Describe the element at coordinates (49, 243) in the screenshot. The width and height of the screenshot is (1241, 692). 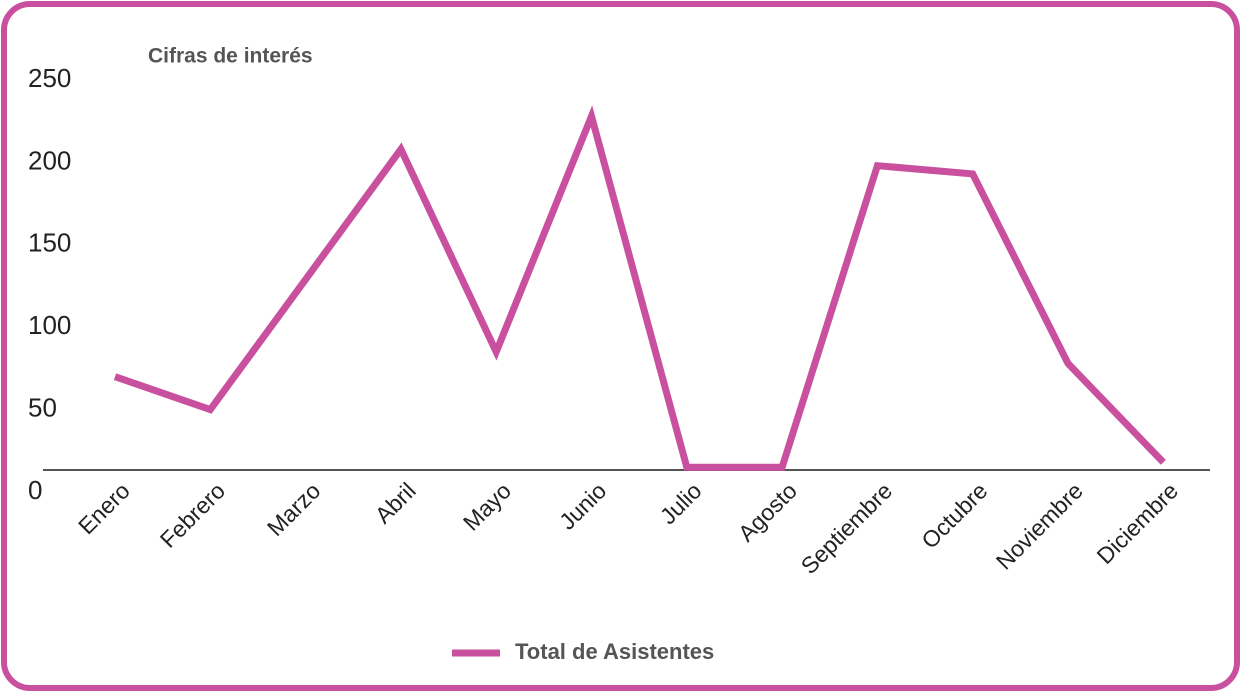
I see `y-tick-label: 150` at that location.